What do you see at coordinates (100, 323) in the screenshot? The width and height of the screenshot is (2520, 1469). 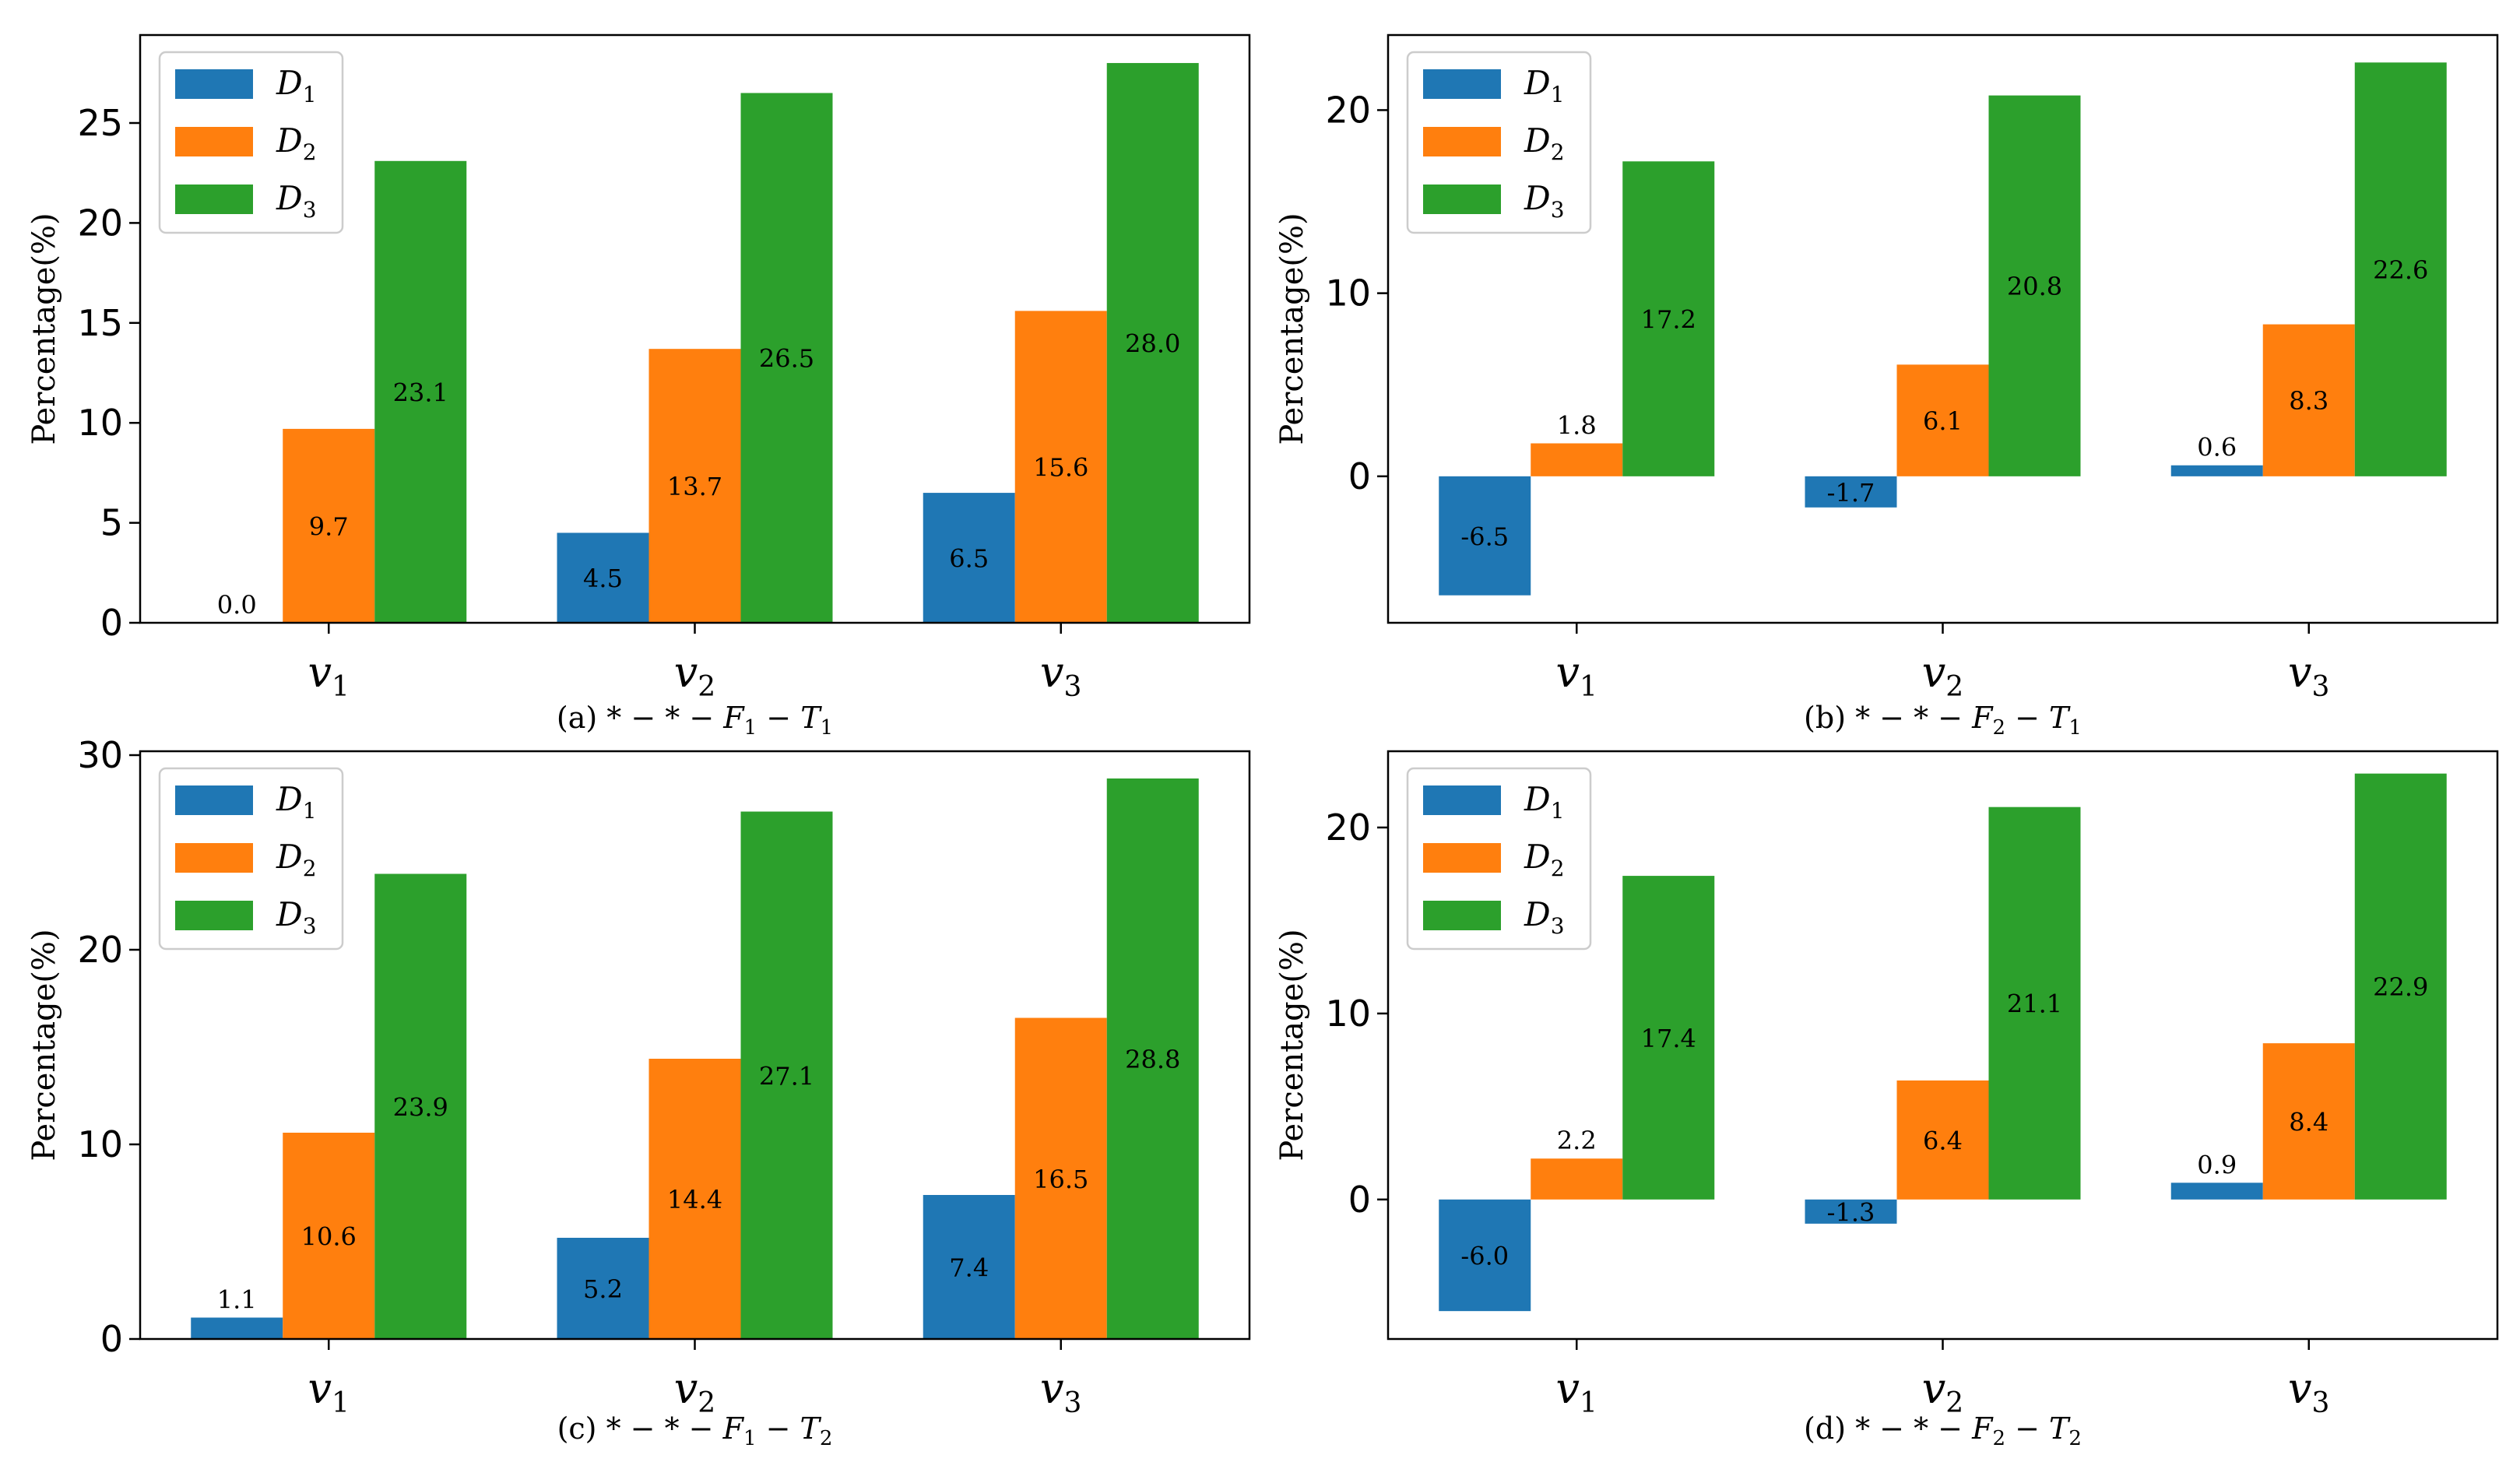 I see `y-tick-label: 15` at bounding box center [100, 323].